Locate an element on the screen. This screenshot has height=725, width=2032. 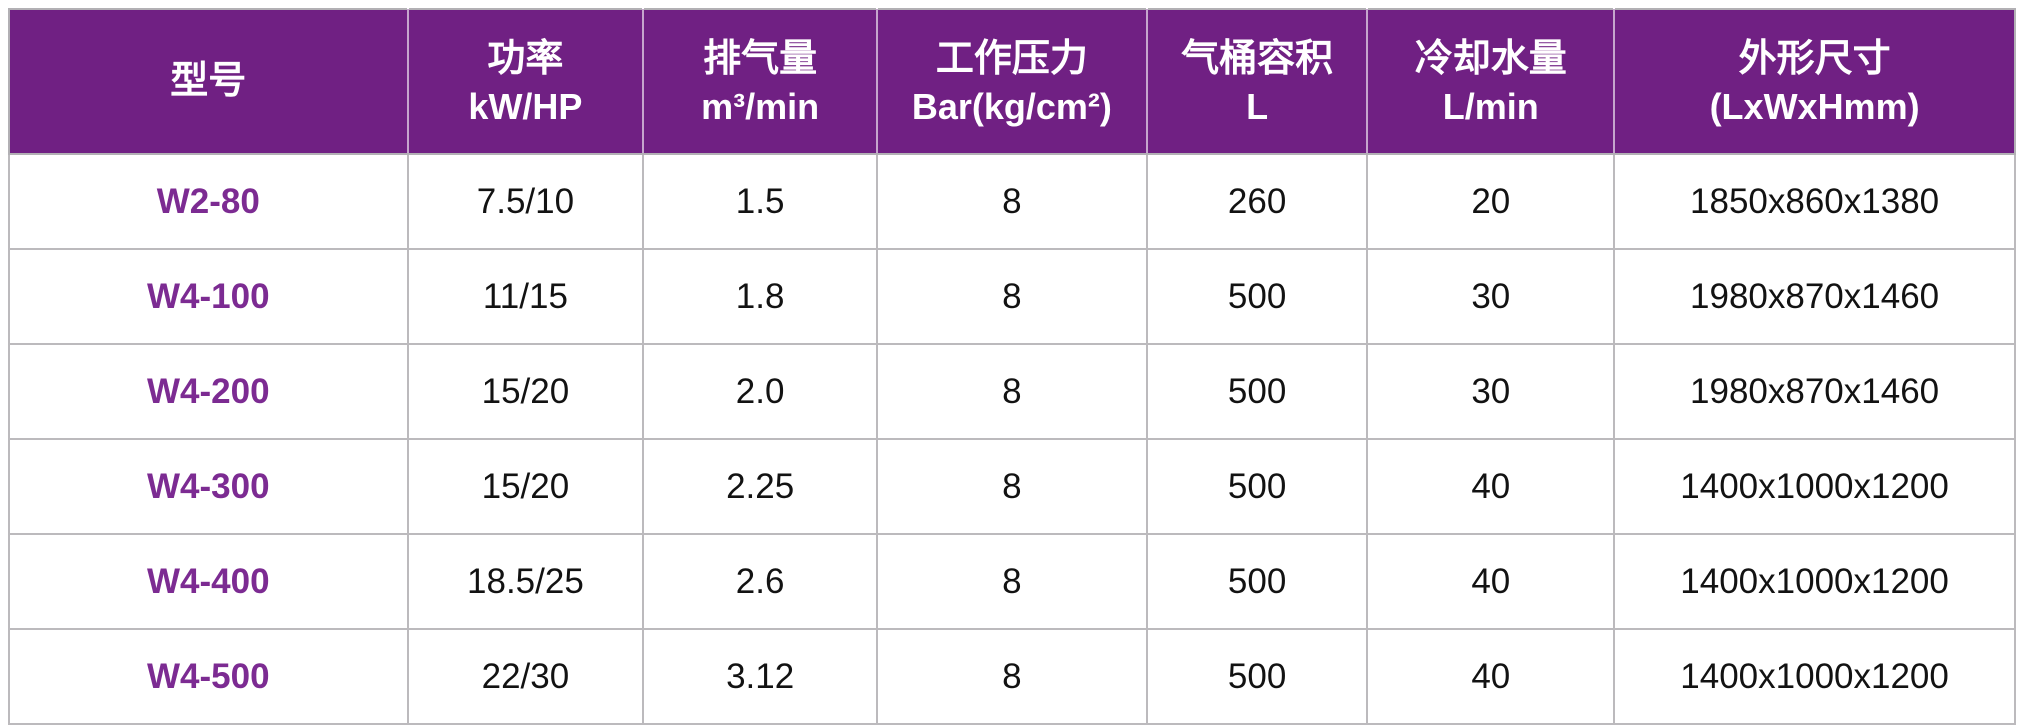
cell-dimensions: 1850x860x1380 is located at coordinates (1814, 201).